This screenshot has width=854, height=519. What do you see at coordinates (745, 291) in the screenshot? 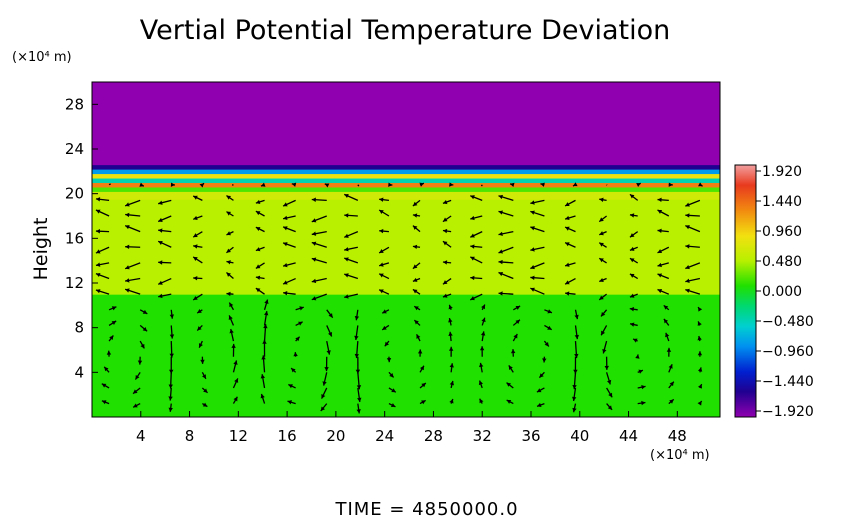
I see `colorbar` at bounding box center [745, 291].